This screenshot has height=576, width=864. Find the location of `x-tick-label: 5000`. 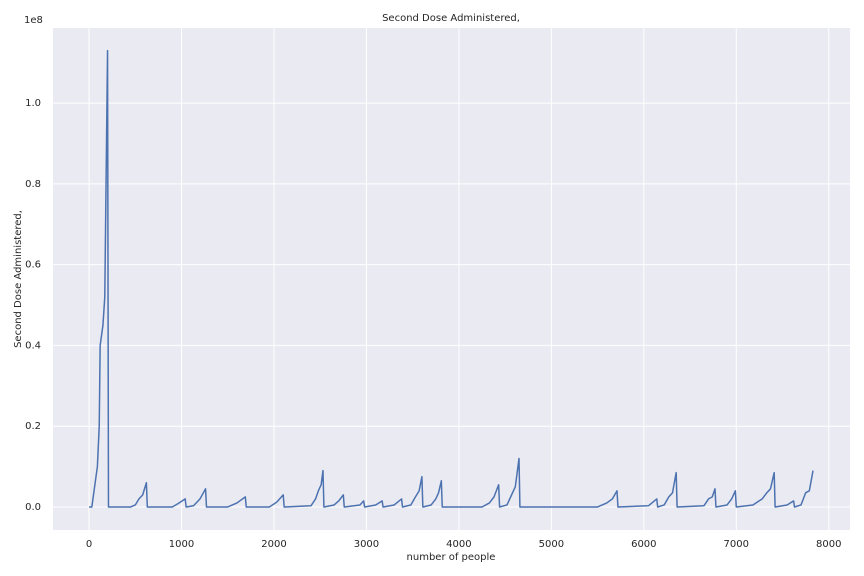

x-tick-label: 5000 is located at coordinates (551, 544).